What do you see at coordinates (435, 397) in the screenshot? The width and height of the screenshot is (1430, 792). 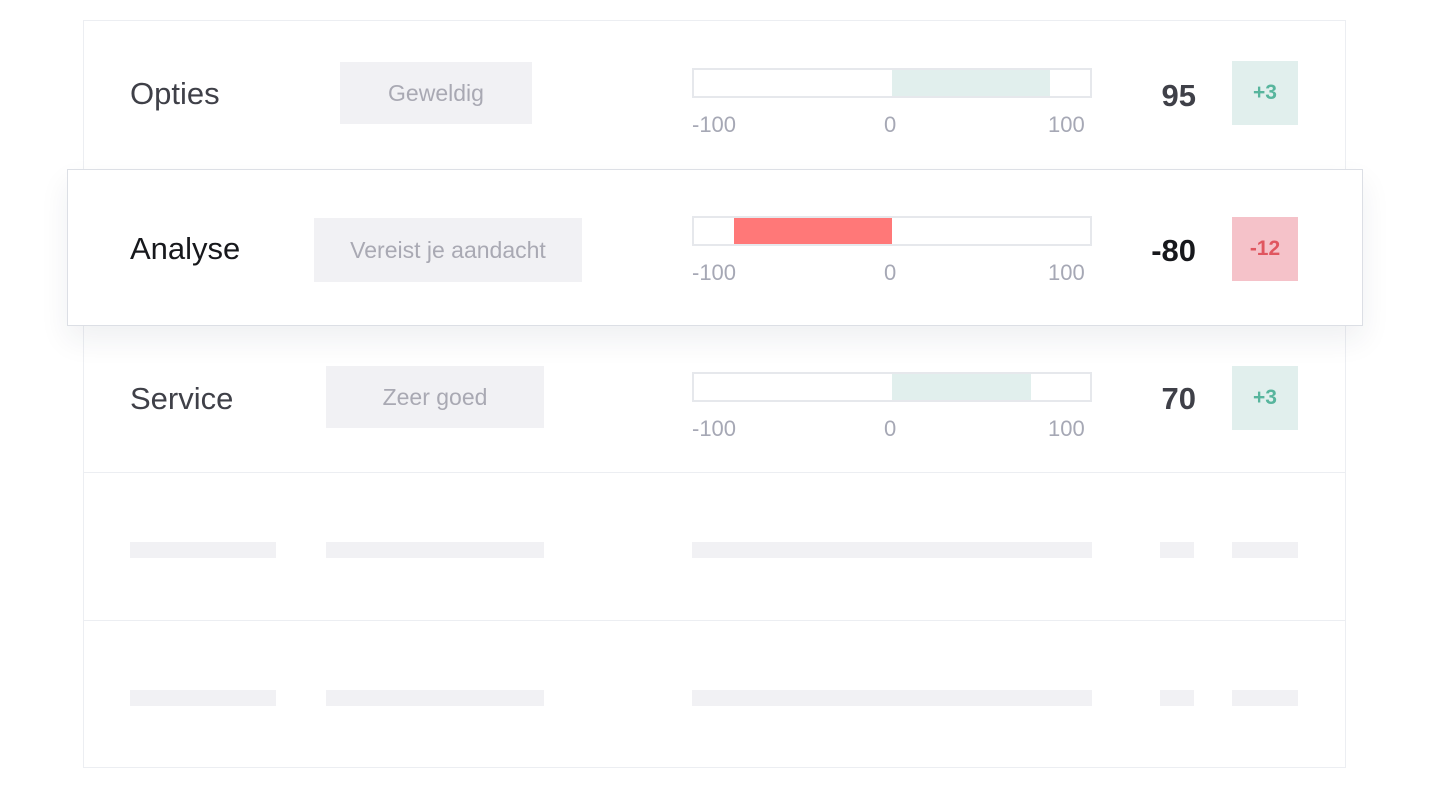 I see `status-badge: Zeer goed` at bounding box center [435, 397].